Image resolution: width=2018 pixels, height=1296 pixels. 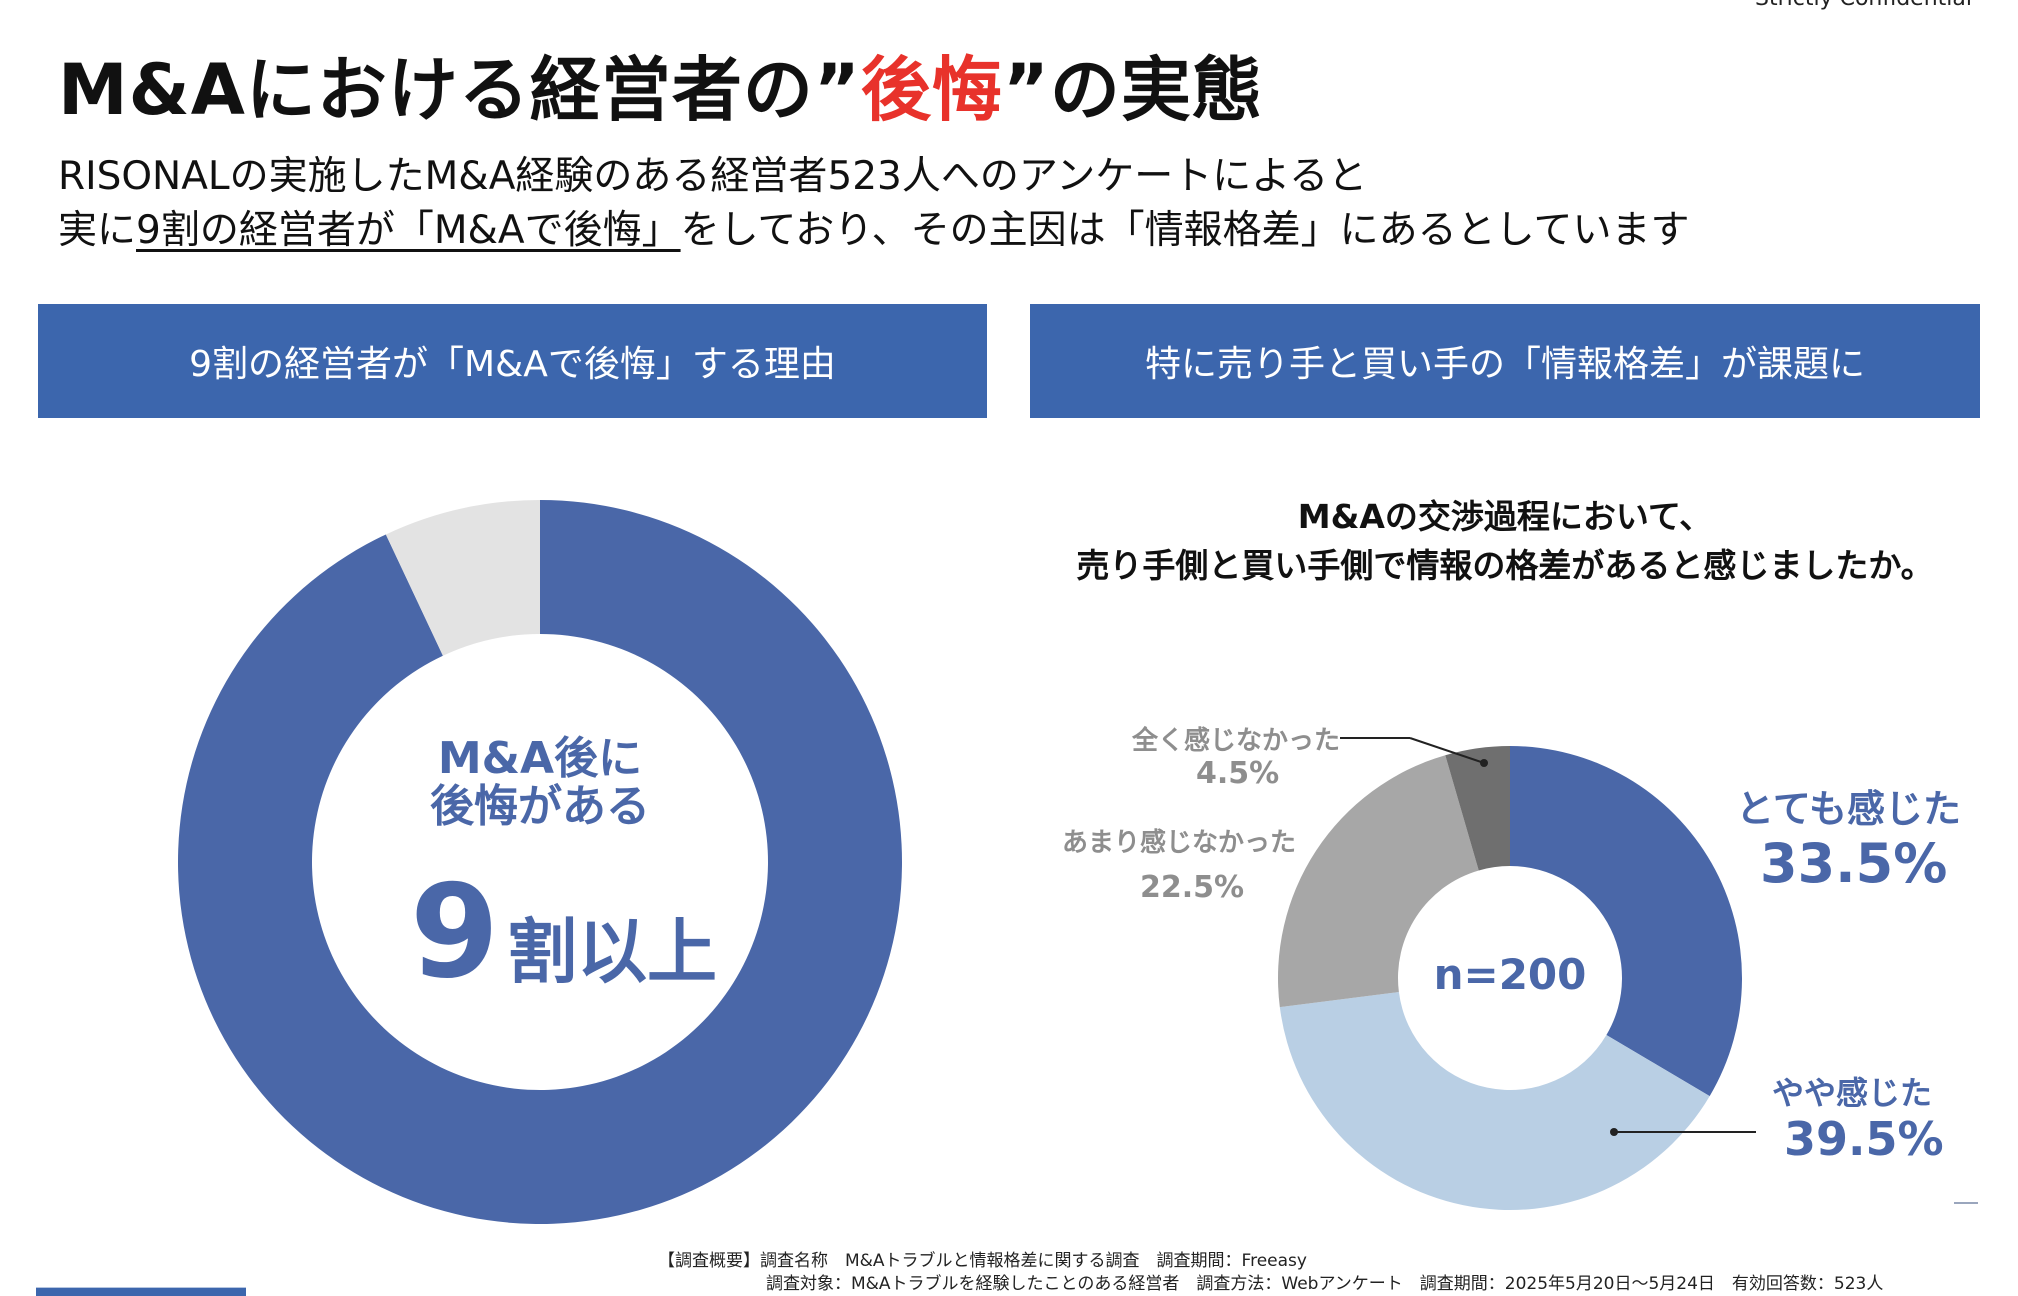 I want to click on title-text-after: ”の実態, so click(x=1132, y=90).